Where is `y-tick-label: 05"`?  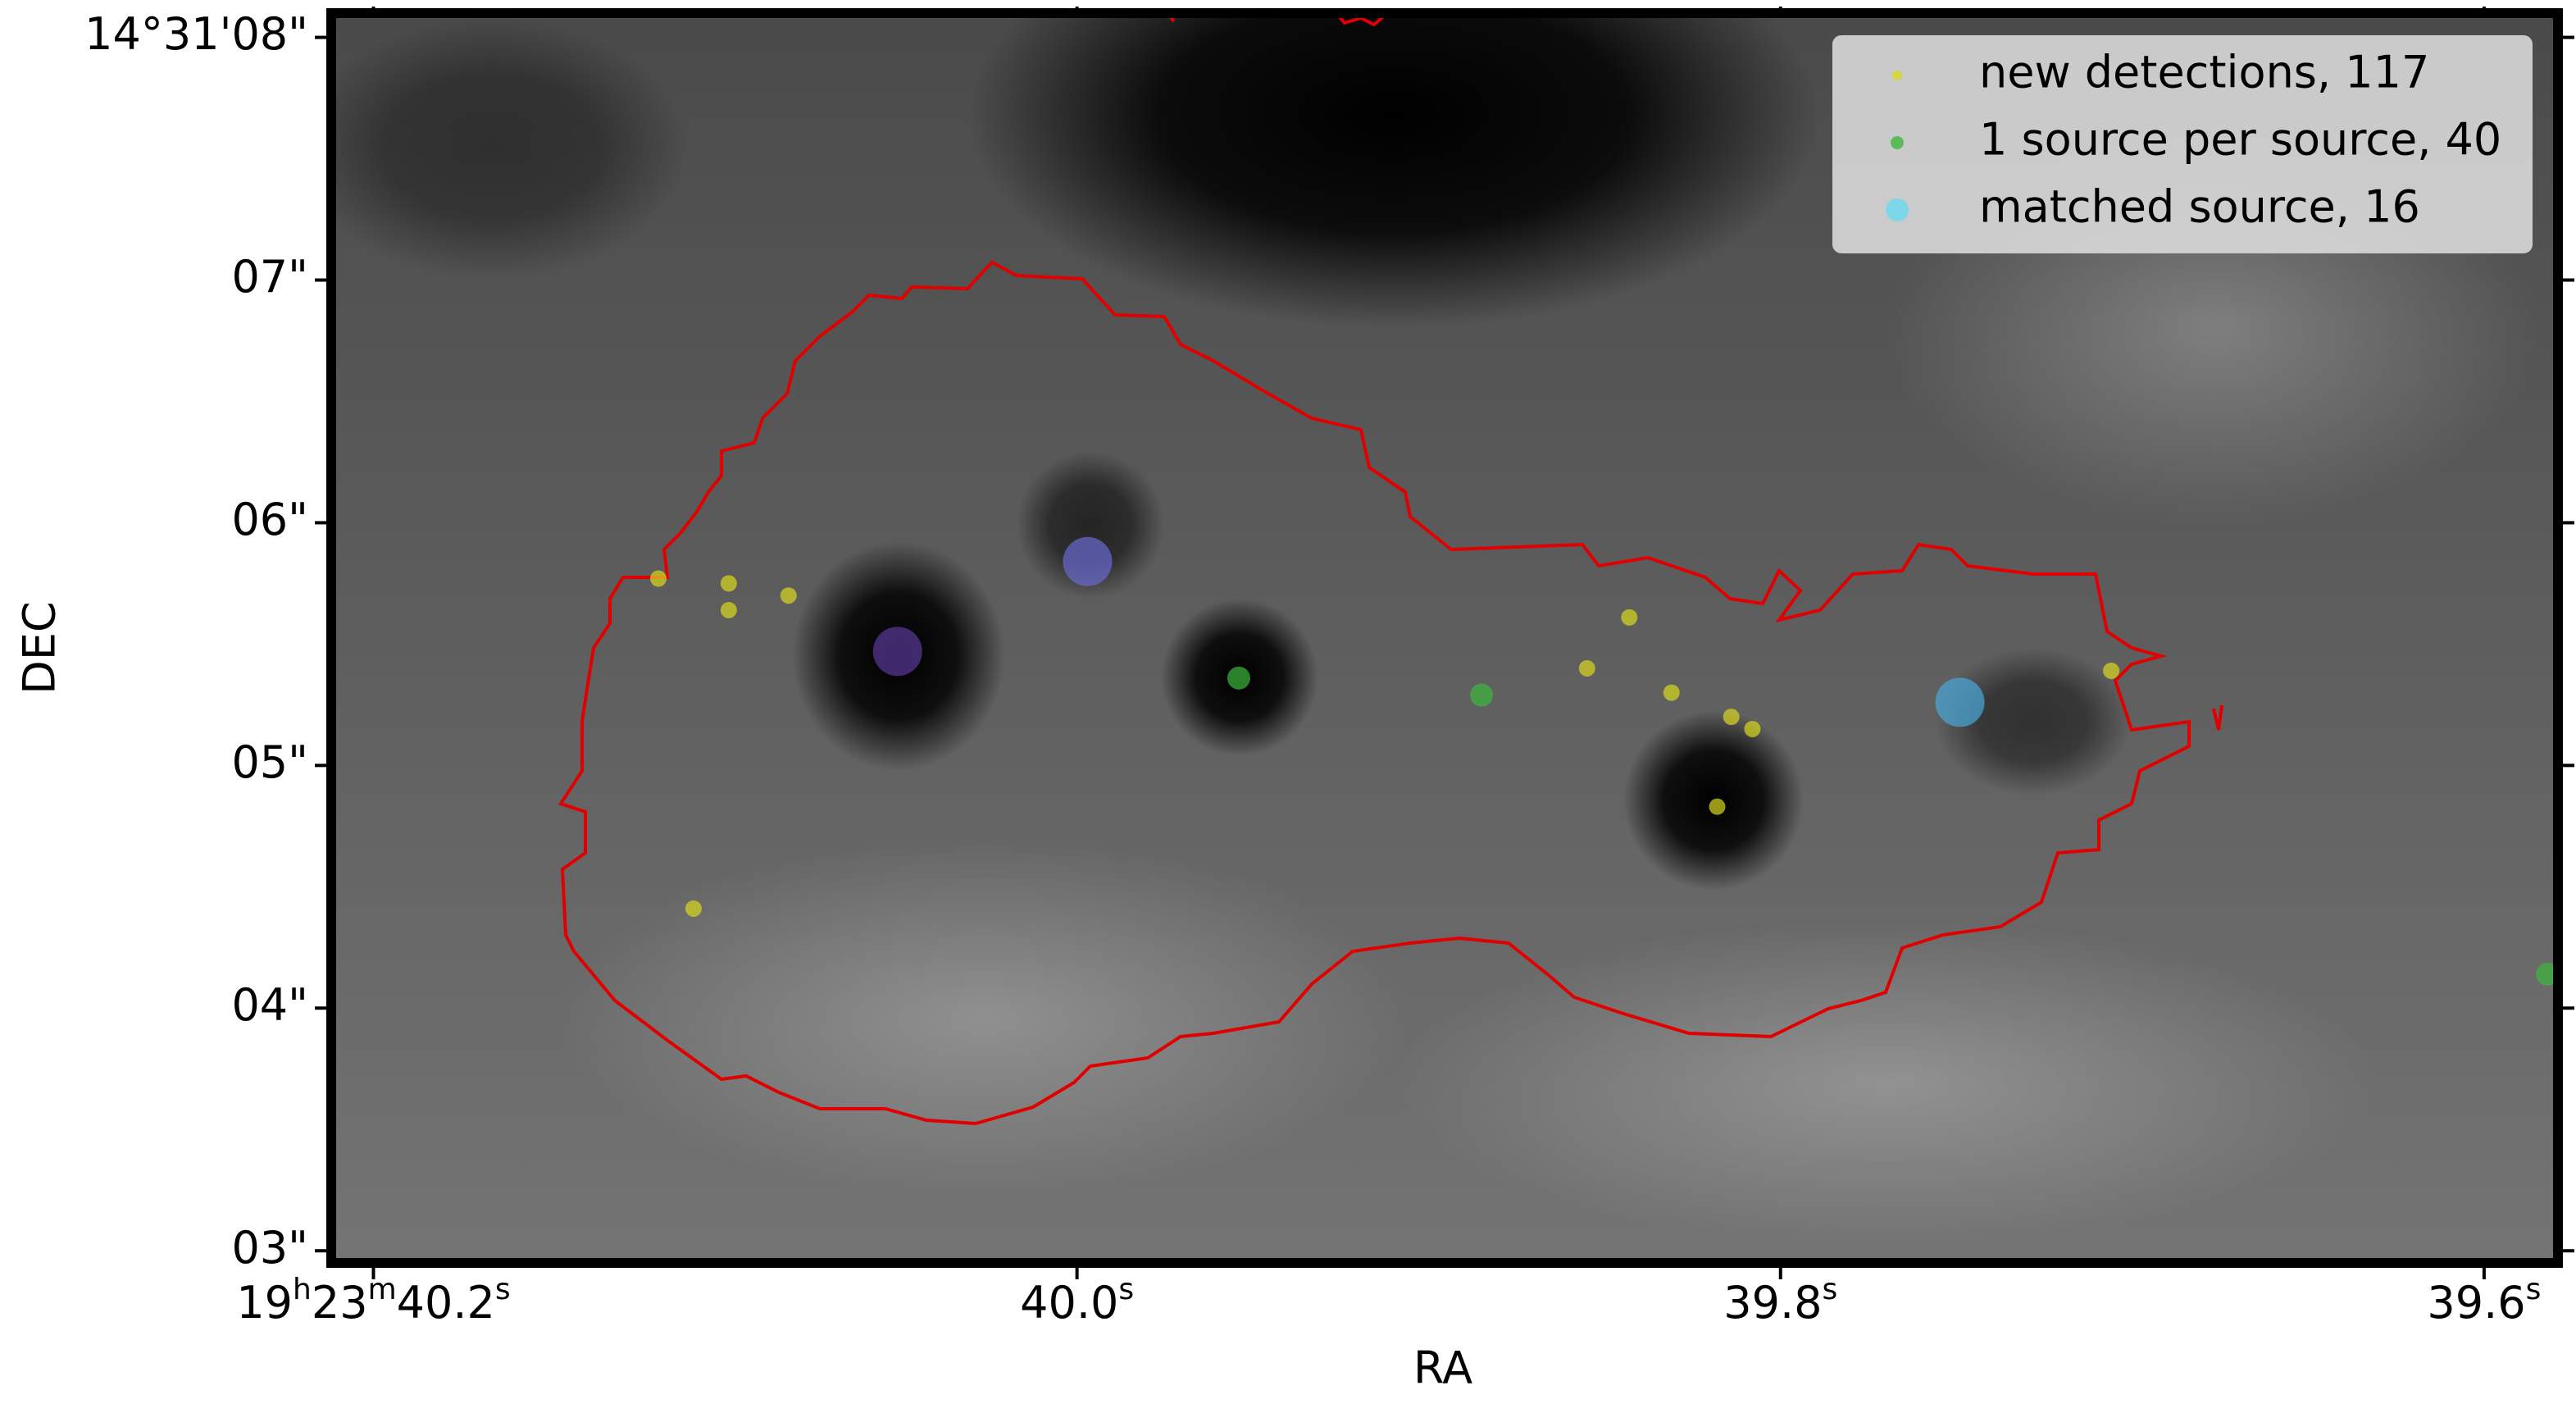
y-tick-label: 05" is located at coordinates (269, 762).